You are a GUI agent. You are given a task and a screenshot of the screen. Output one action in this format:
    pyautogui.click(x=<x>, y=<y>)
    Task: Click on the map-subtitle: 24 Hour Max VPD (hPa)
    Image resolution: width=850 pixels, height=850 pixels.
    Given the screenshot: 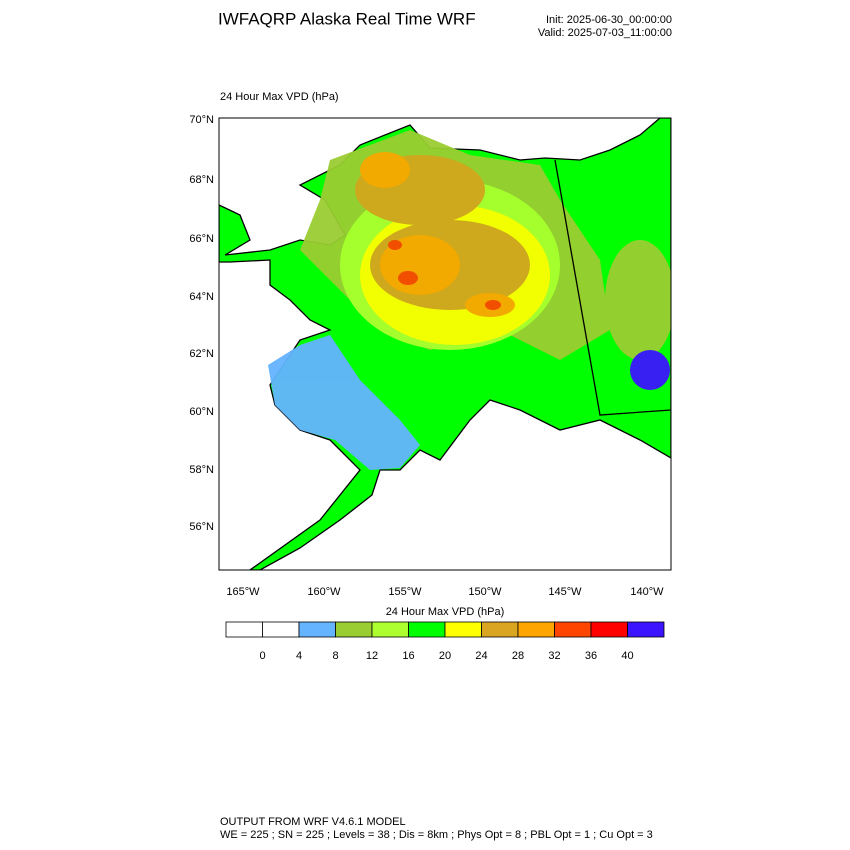 What is the action you would take?
    pyautogui.click(x=279, y=97)
    